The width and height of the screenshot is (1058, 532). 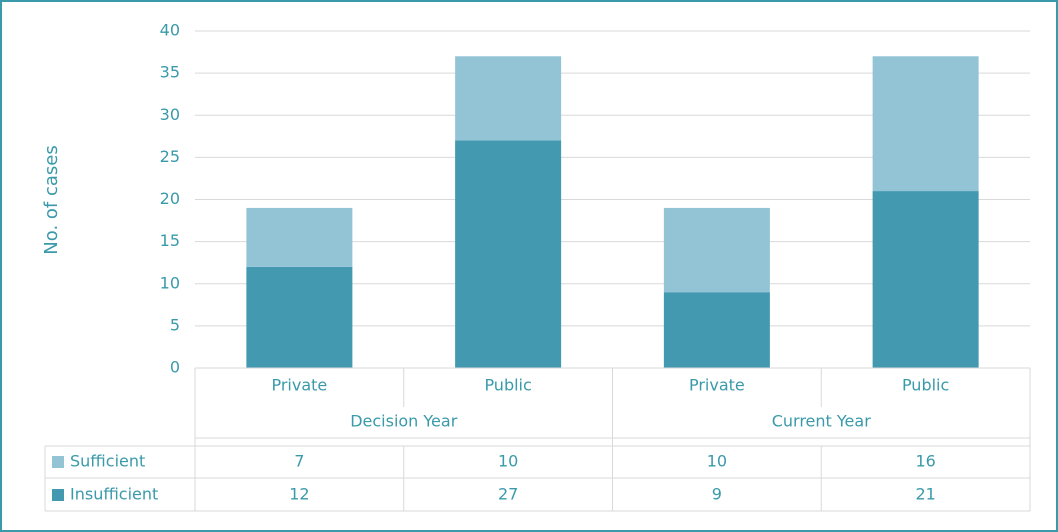 What do you see at coordinates (821, 421) in the screenshot?
I see `group-label: Current Year` at bounding box center [821, 421].